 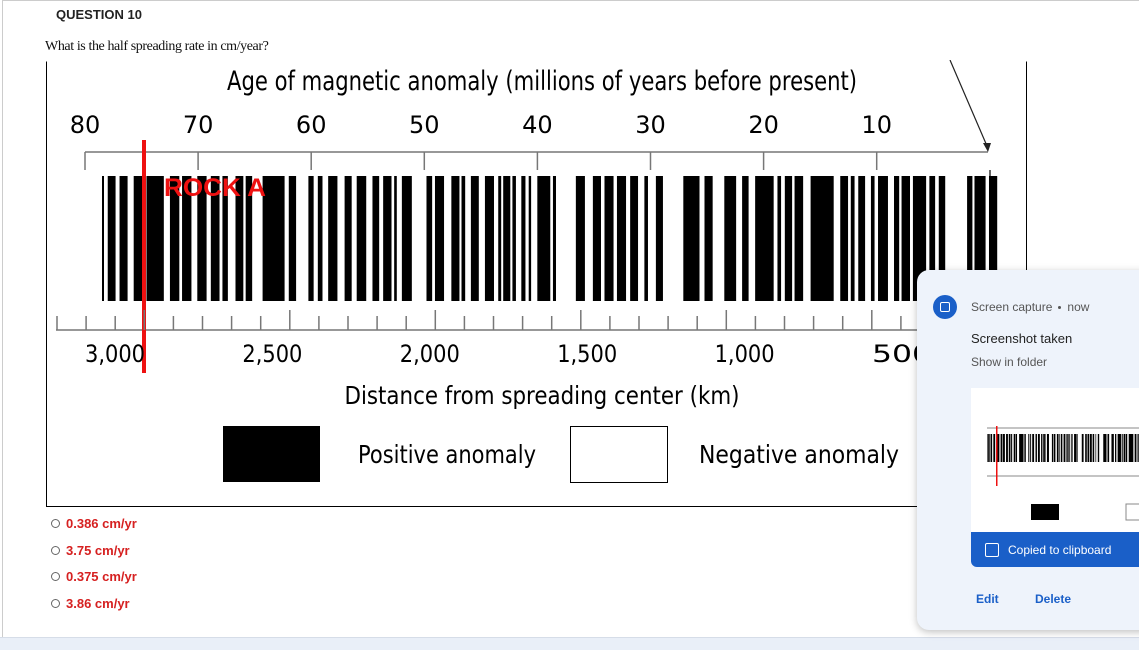 What do you see at coordinates (987, 599) in the screenshot?
I see `edit-button: Edit` at bounding box center [987, 599].